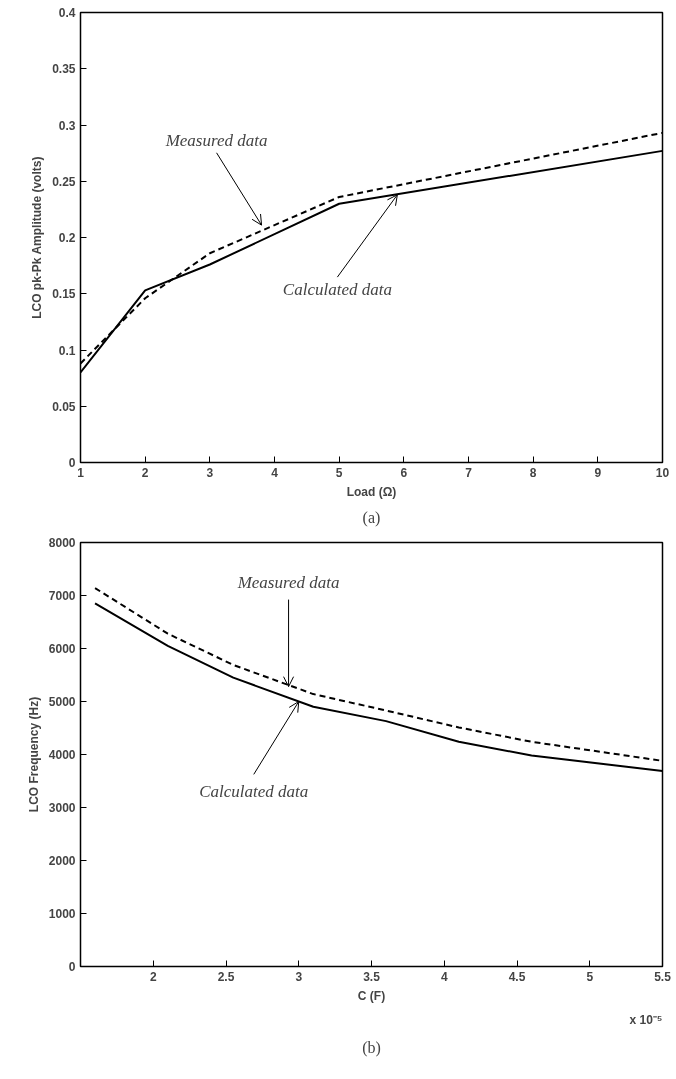 The image size is (676, 1079). I want to click on x-tick-label: 5.5, so click(663, 976).